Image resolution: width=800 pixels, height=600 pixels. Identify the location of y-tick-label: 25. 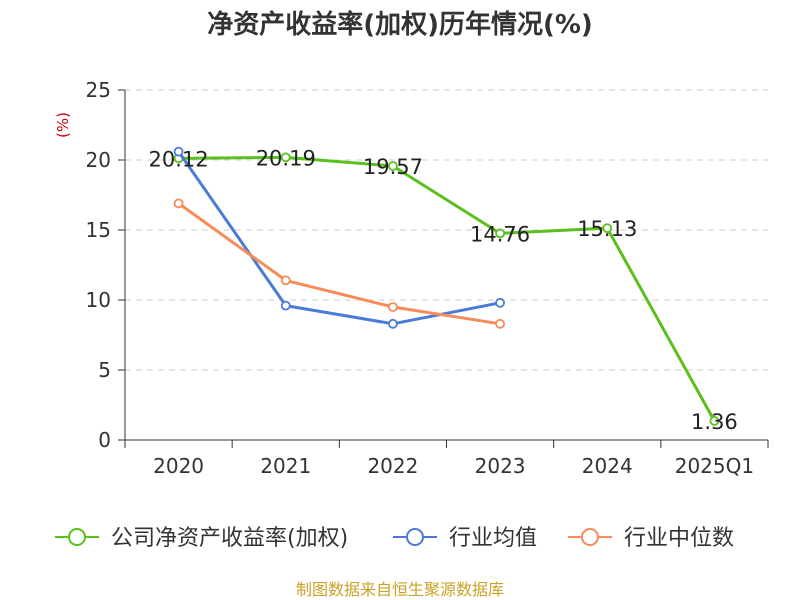
(98, 90).